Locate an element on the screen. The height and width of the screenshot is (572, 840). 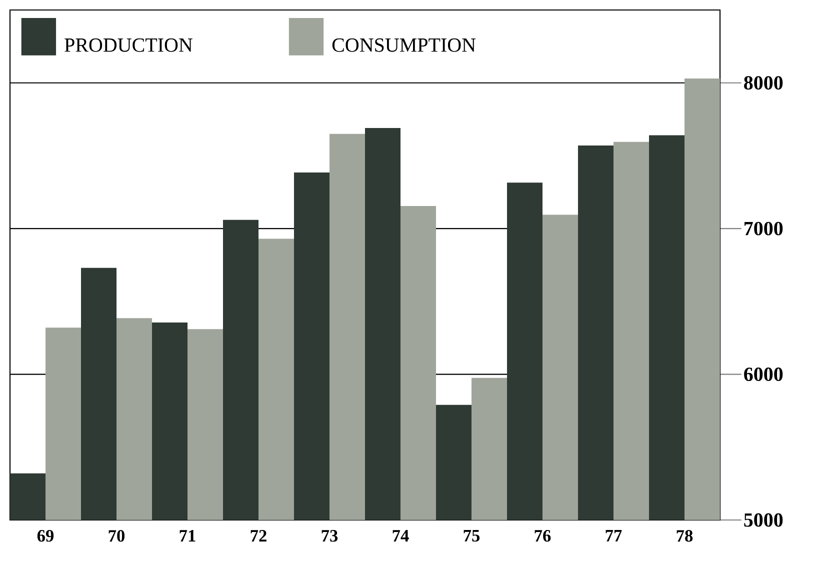
y-tick-label: 6000 is located at coordinates (763, 375).